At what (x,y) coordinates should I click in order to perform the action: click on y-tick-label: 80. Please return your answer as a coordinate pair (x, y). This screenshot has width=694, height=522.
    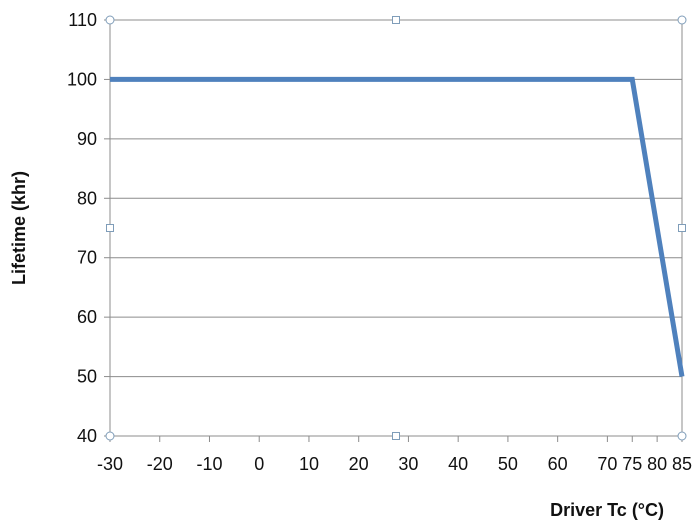
    Looking at the image, I should click on (87, 198).